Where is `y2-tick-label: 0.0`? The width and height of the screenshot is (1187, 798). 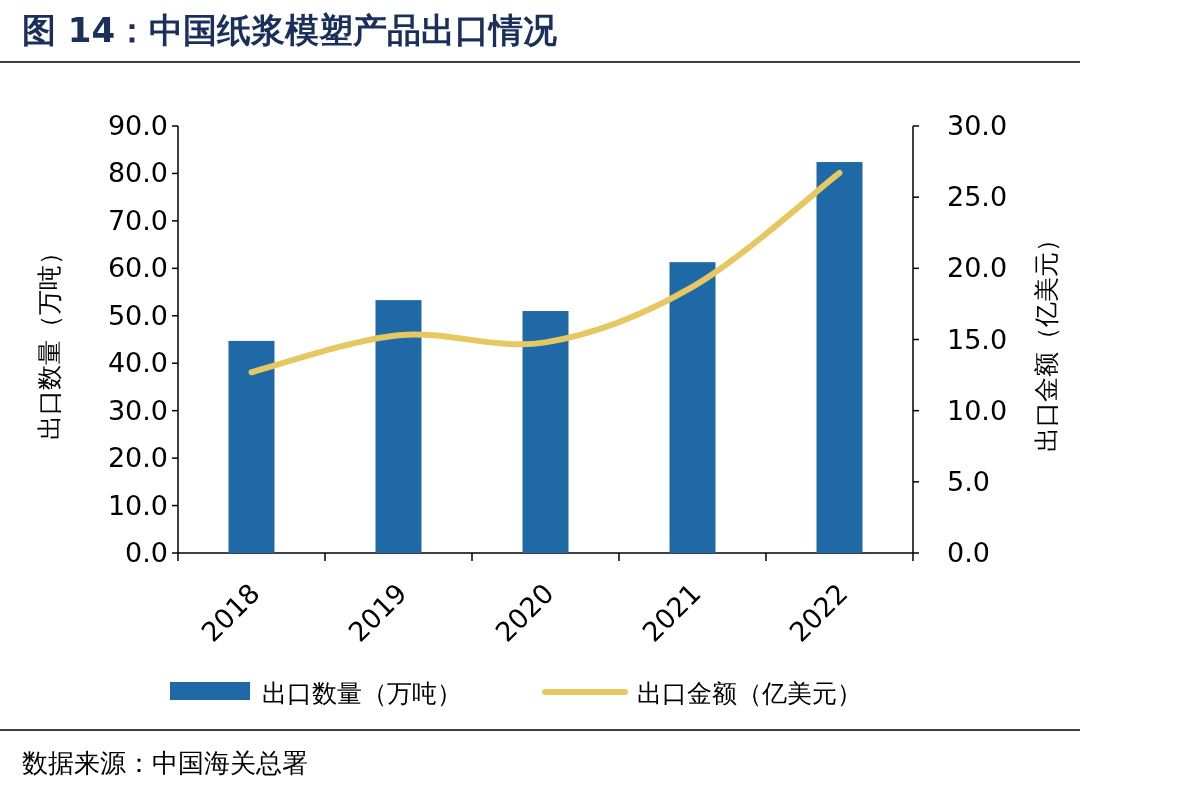
y2-tick-label: 0.0 is located at coordinates (968, 552).